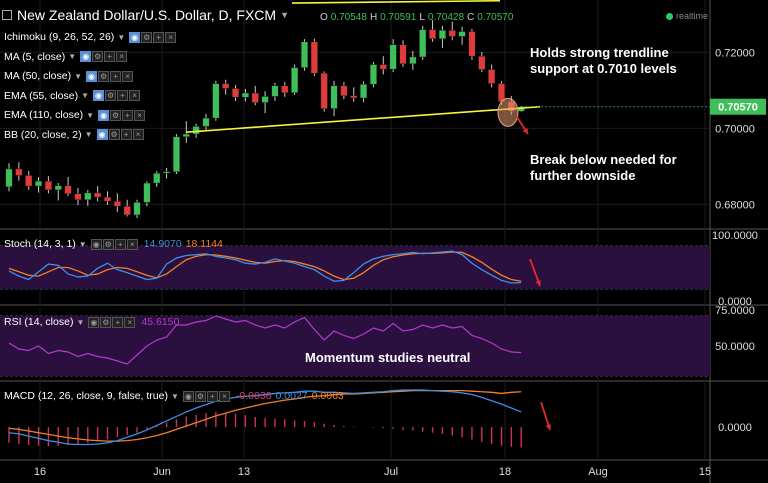  What do you see at coordinates (204, 244) in the screenshot?
I see `stoch-d-value: 18.1144` at bounding box center [204, 244].